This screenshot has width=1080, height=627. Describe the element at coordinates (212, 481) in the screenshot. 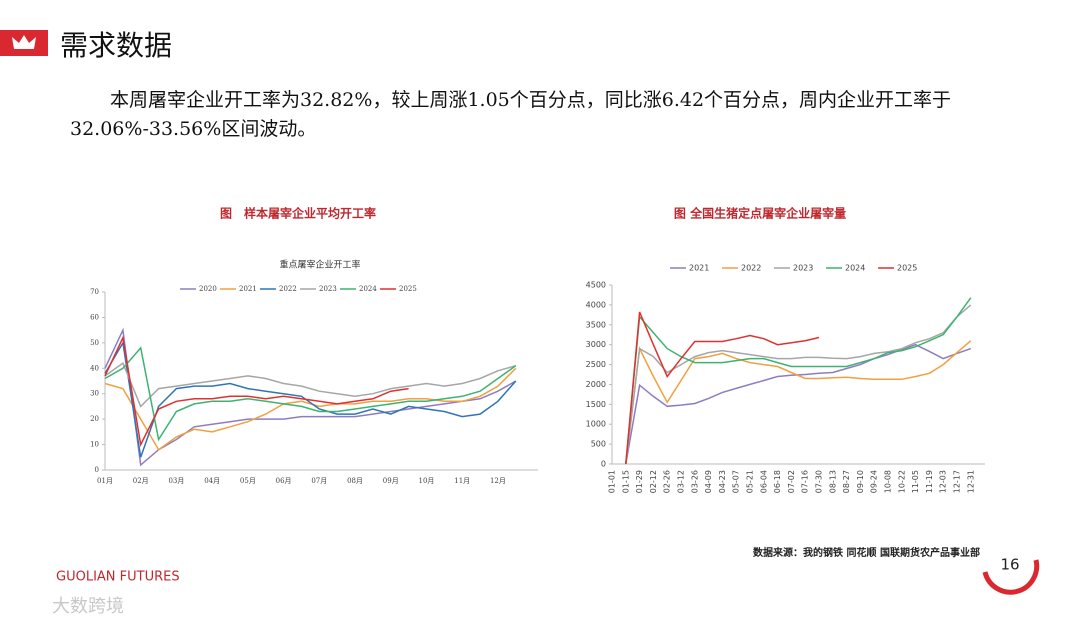

I see `x-tick-label: 04月` at that location.